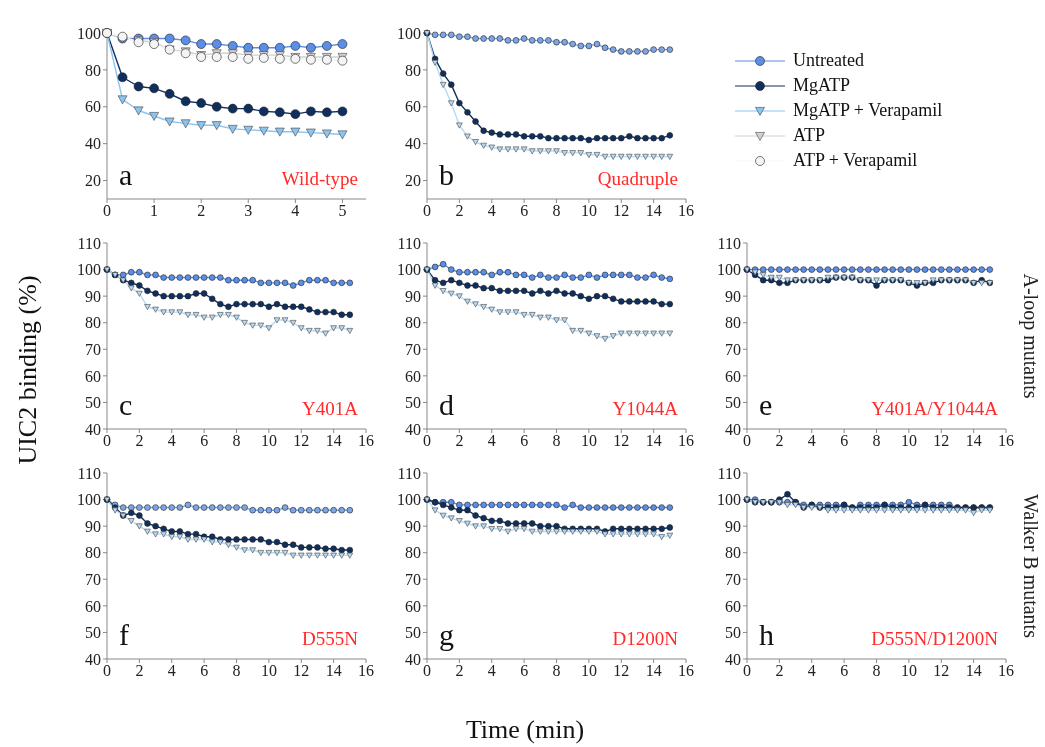 Image resolution: width=1045 pixels, height=747 pixels. Describe the element at coordinates (645, 409) in the screenshot. I see `annotation: Y1044A` at that location.